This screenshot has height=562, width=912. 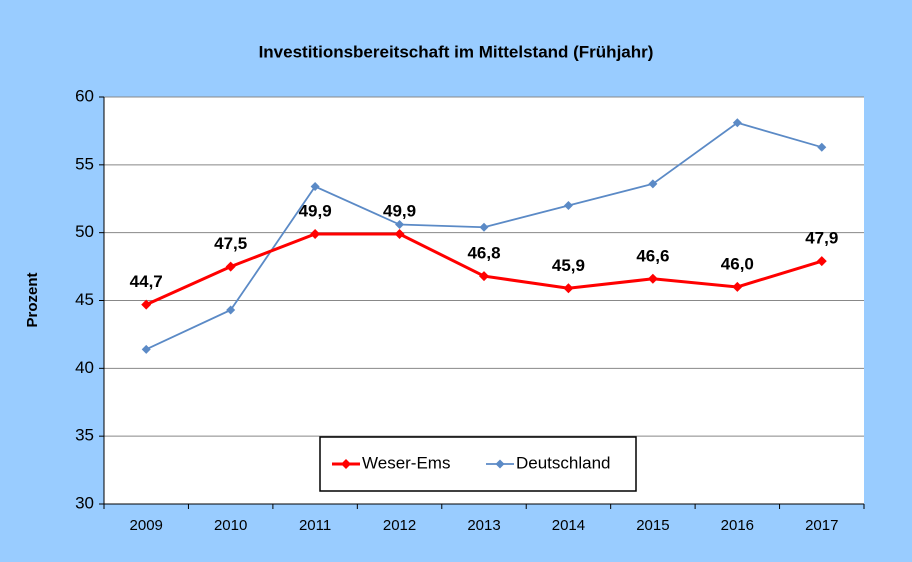 I want to click on data-label: 46,8, so click(x=483, y=253).